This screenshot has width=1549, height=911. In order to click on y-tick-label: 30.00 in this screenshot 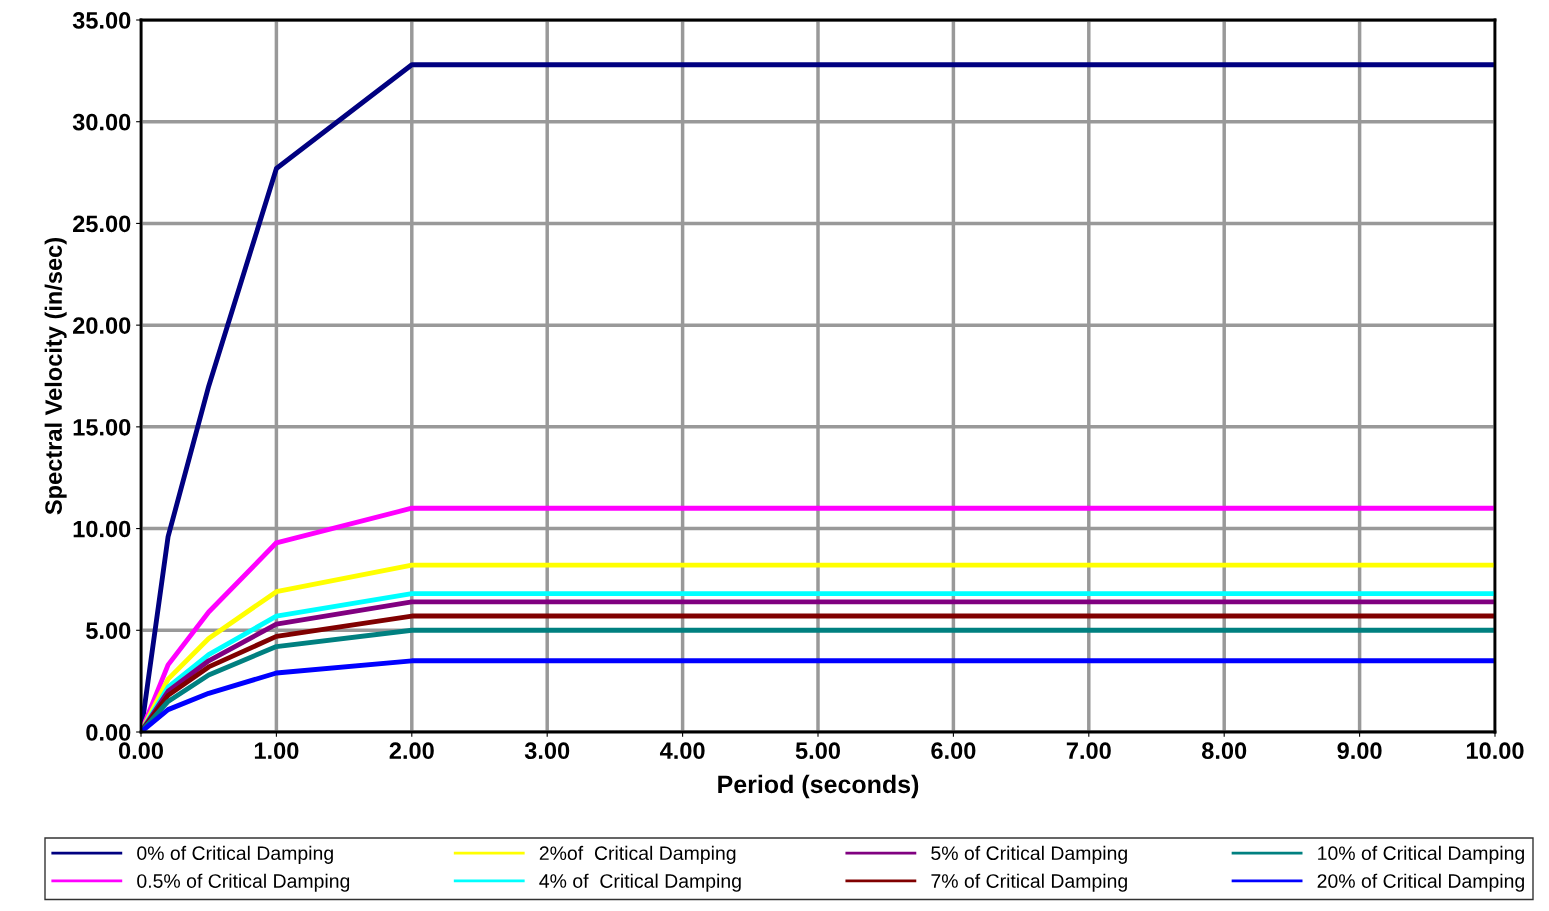, I will do `click(101, 122)`.